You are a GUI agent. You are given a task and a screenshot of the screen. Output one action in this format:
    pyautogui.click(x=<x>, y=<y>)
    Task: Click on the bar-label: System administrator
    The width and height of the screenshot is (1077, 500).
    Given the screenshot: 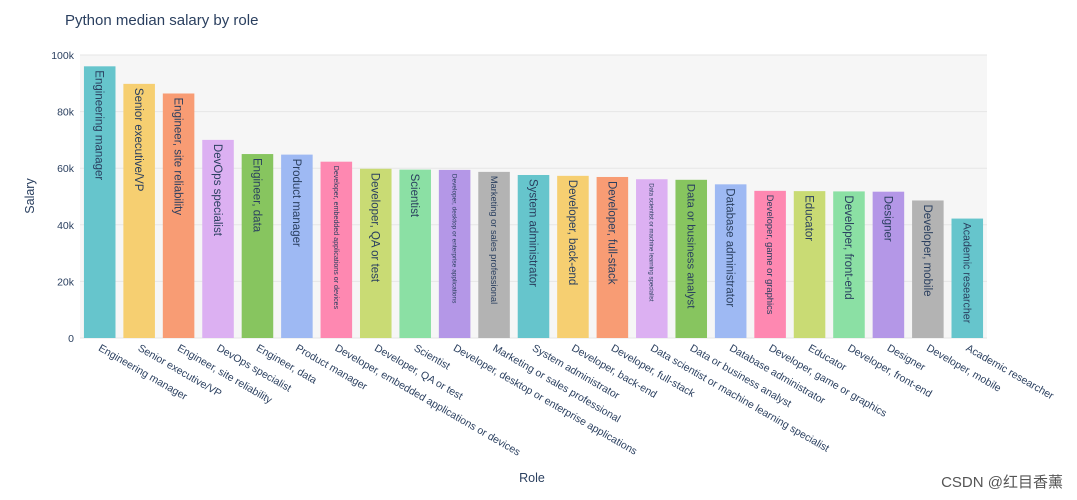 What is the action you would take?
    pyautogui.click(x=533, y=233)
    